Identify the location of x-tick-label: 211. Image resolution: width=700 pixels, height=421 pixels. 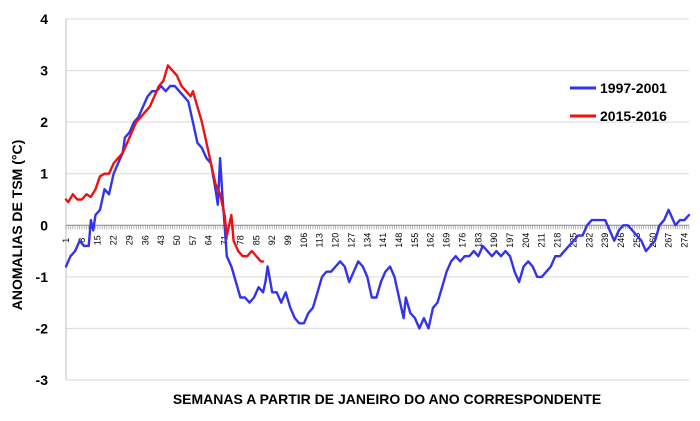
(542, 240).